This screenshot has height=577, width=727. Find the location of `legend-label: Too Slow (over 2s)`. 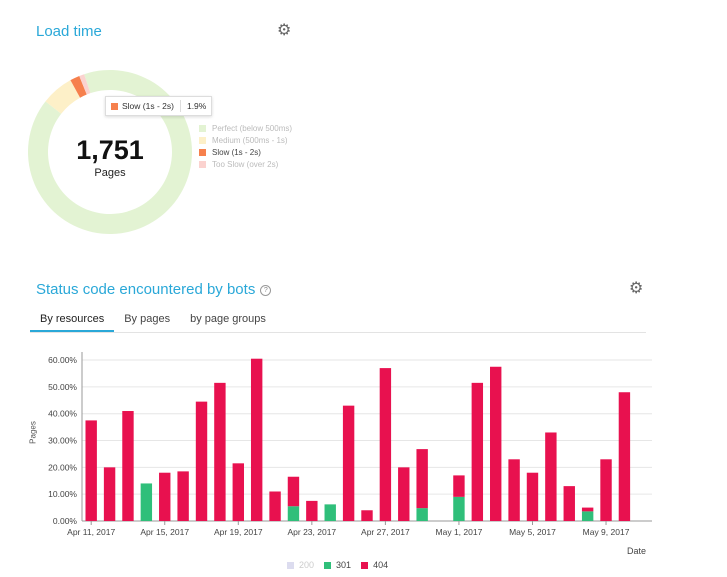

legend-label: Too Slow (over 2s) is located at coordinates (245, 164).